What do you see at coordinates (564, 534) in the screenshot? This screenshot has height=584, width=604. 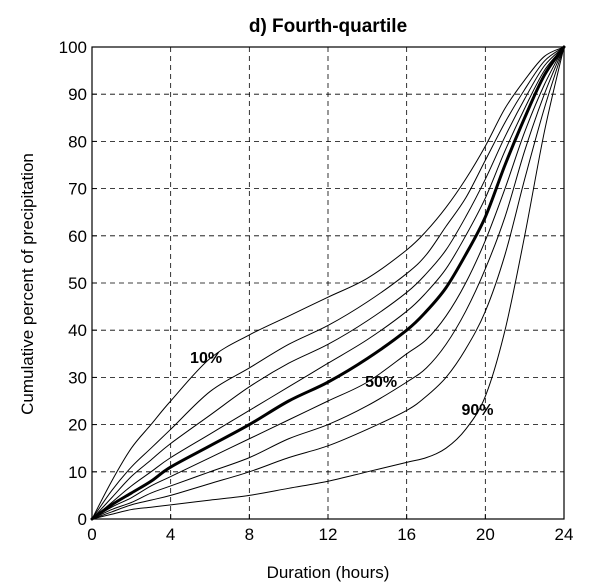 I see `x-tick-label: 24` at bounding box center [564, 534].